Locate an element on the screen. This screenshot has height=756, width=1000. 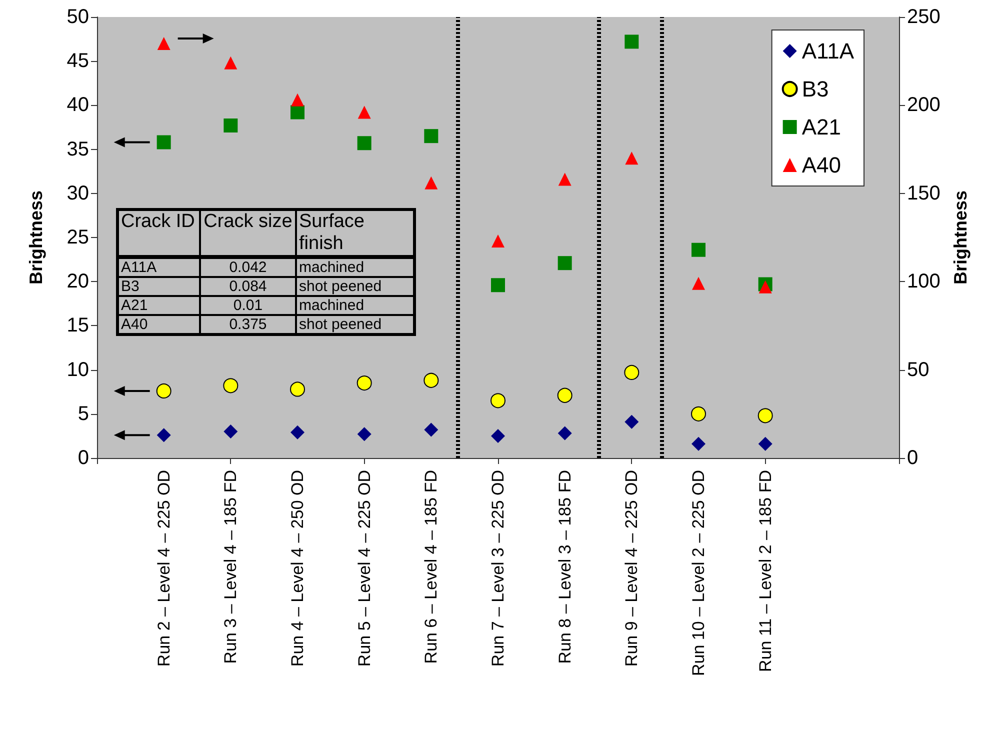
legend-label: A11A is located at coordinates (828, 51).